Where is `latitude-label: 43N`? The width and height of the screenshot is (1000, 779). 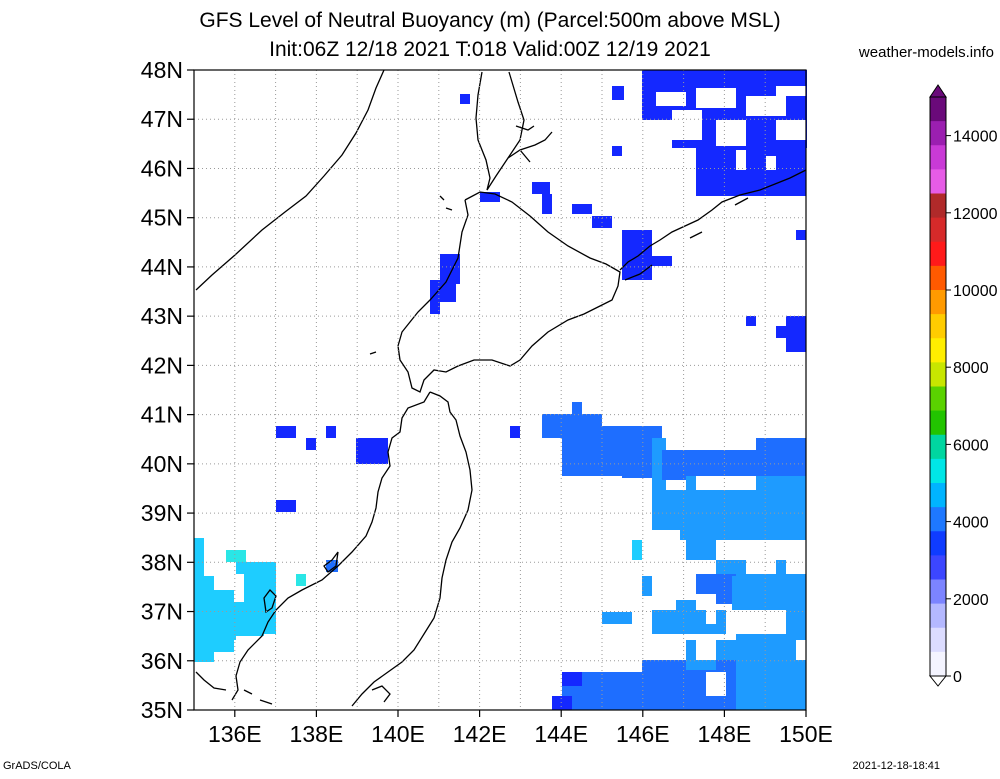 latitude-label: 43N is located at coordinates (162, 316).